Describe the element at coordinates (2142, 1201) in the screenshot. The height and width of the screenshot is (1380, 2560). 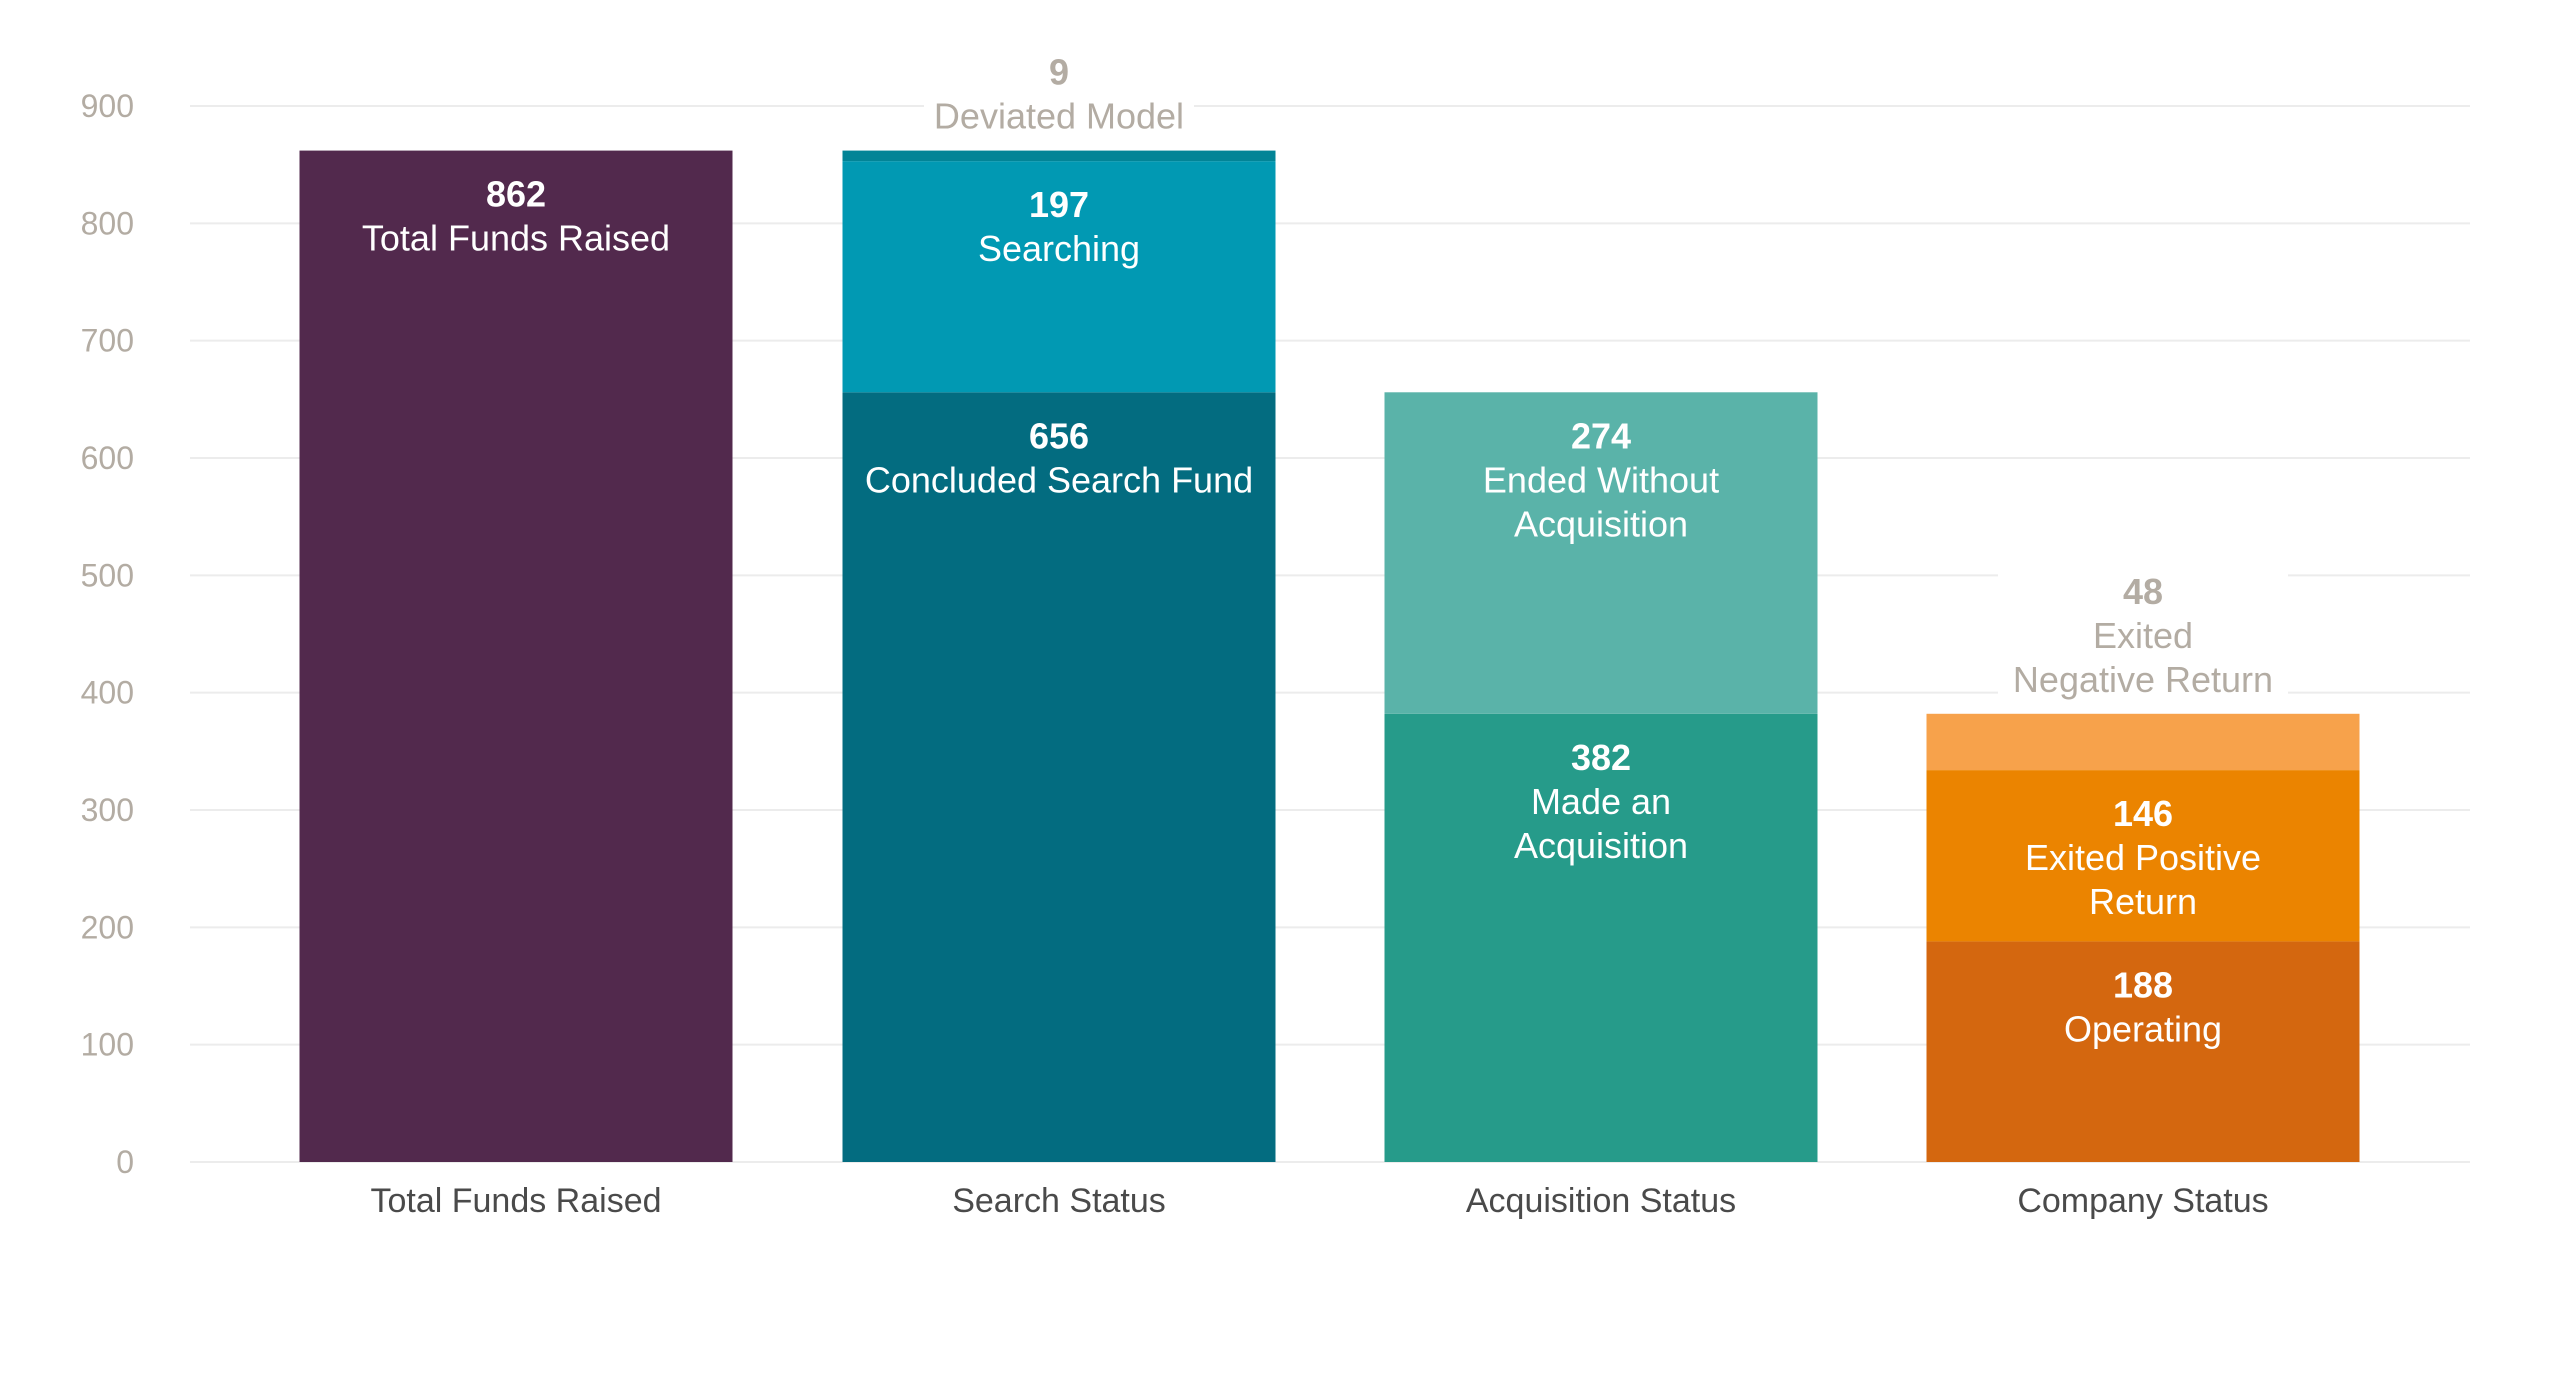
I see `x-tick-label: Company Status` at that location.